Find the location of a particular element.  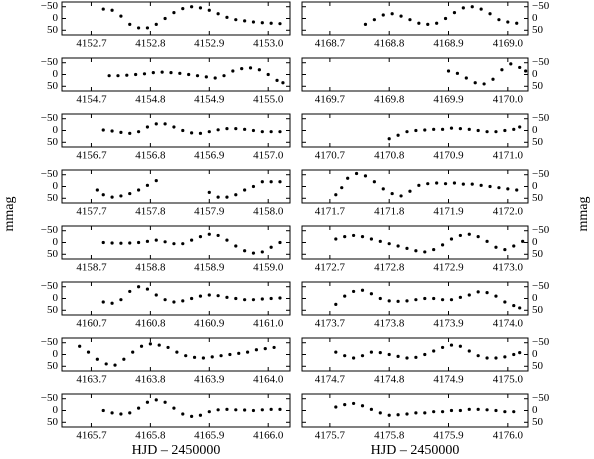

x-tick-label: 4158.9 is located at coordinates (209, 268).